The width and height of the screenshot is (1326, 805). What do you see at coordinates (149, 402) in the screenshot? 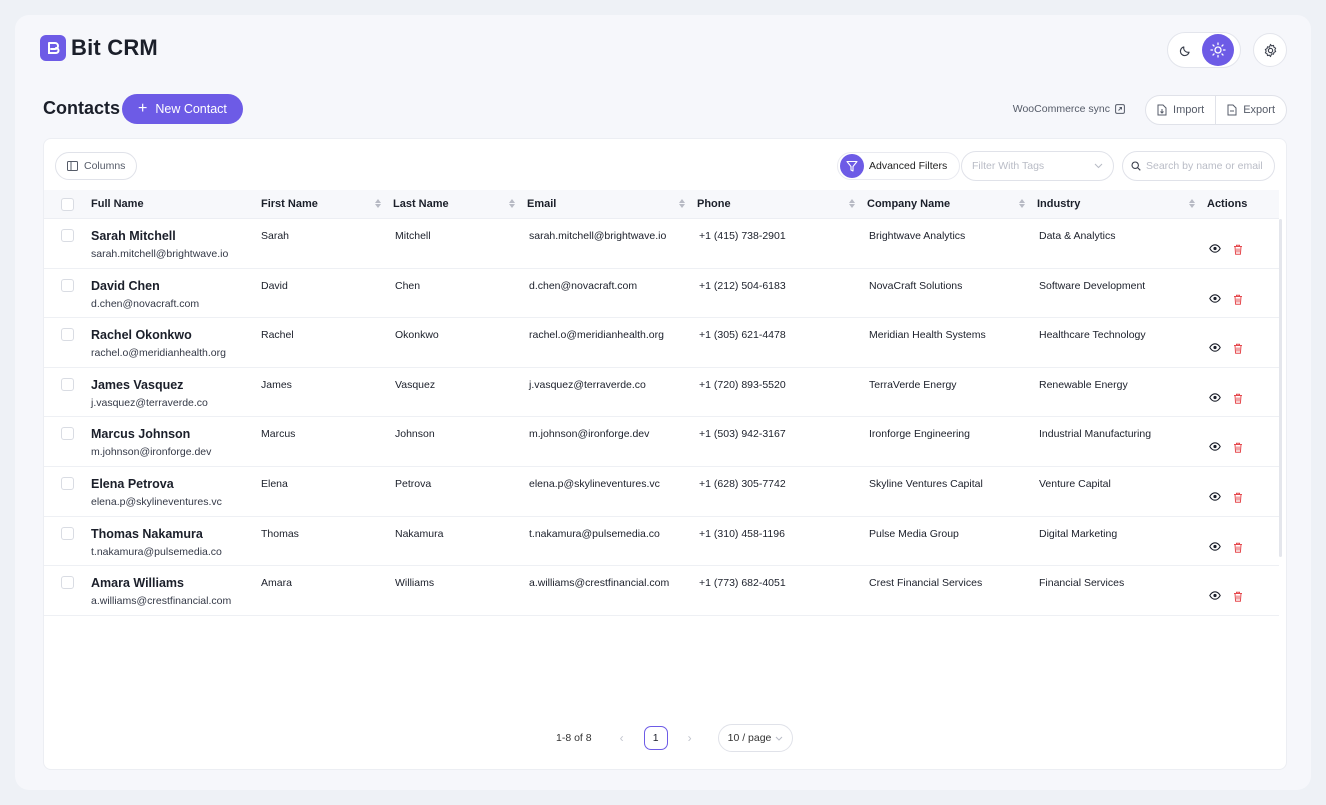
I see `contact-email-sub: j.vasquez@terraverde.co` at bounding box center [149, 402].